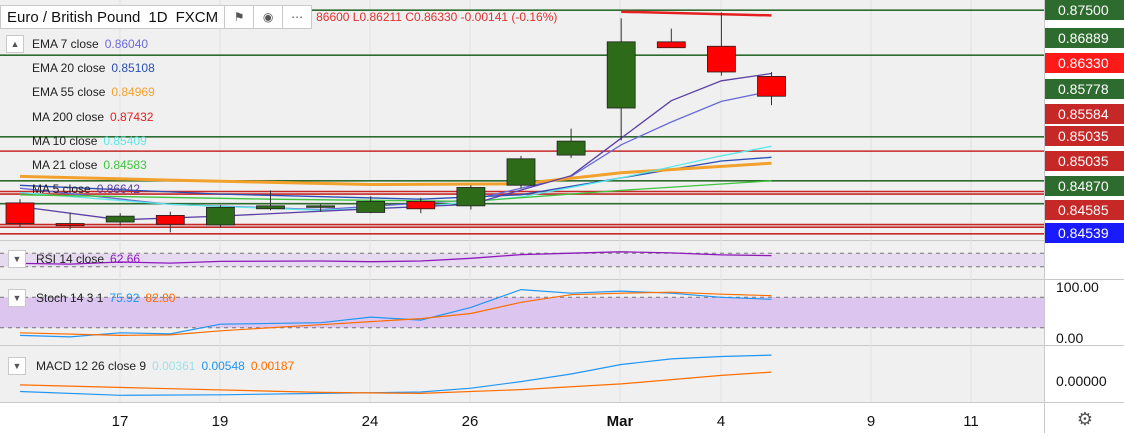 The height and width of the screenshot is (436, 1124). Describe the element at coordinates (971, 421) in the screenshot. I see `time-axis-label: 11` at that location.